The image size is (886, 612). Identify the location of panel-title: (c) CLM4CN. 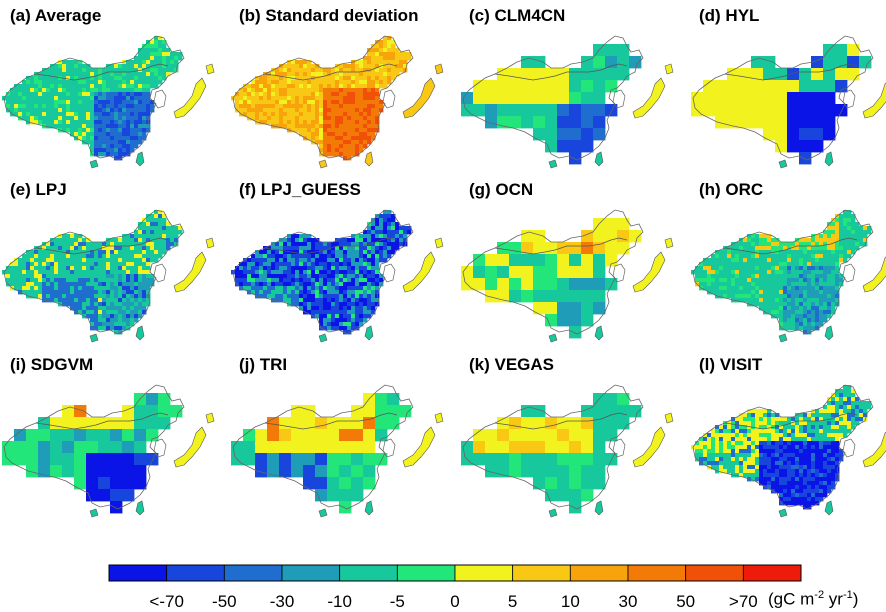
(517, 15).